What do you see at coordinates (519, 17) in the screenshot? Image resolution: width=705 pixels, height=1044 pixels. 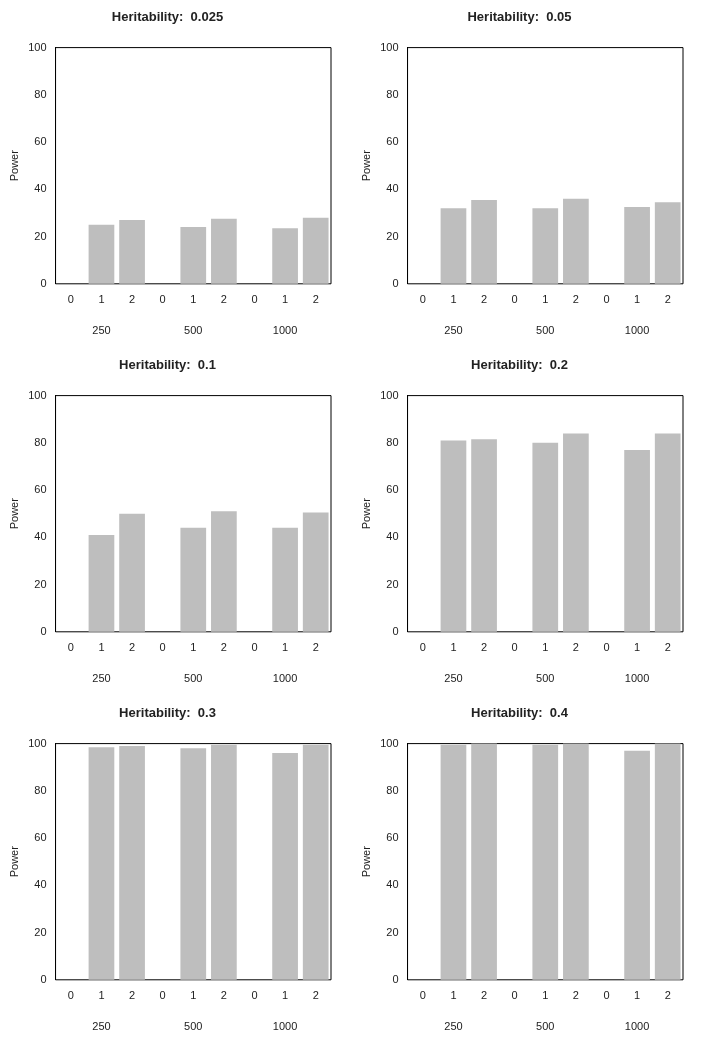 I see `chart-title: Heritability: 0.05` at bounding box center [519, 17].